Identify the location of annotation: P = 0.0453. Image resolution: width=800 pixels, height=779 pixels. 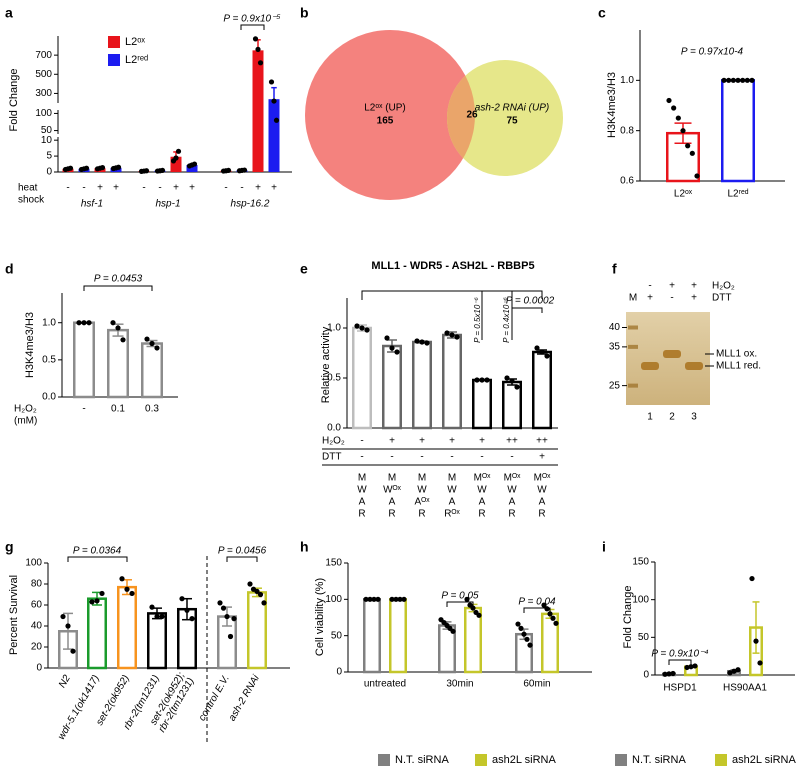
(118, 279).